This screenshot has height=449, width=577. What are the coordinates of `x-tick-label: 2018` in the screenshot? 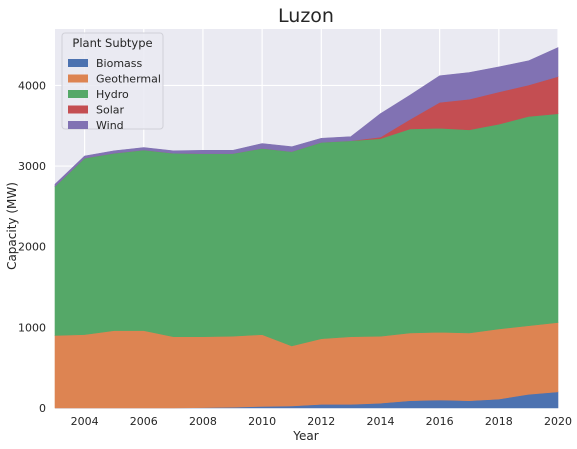 It's located at (499, 421).